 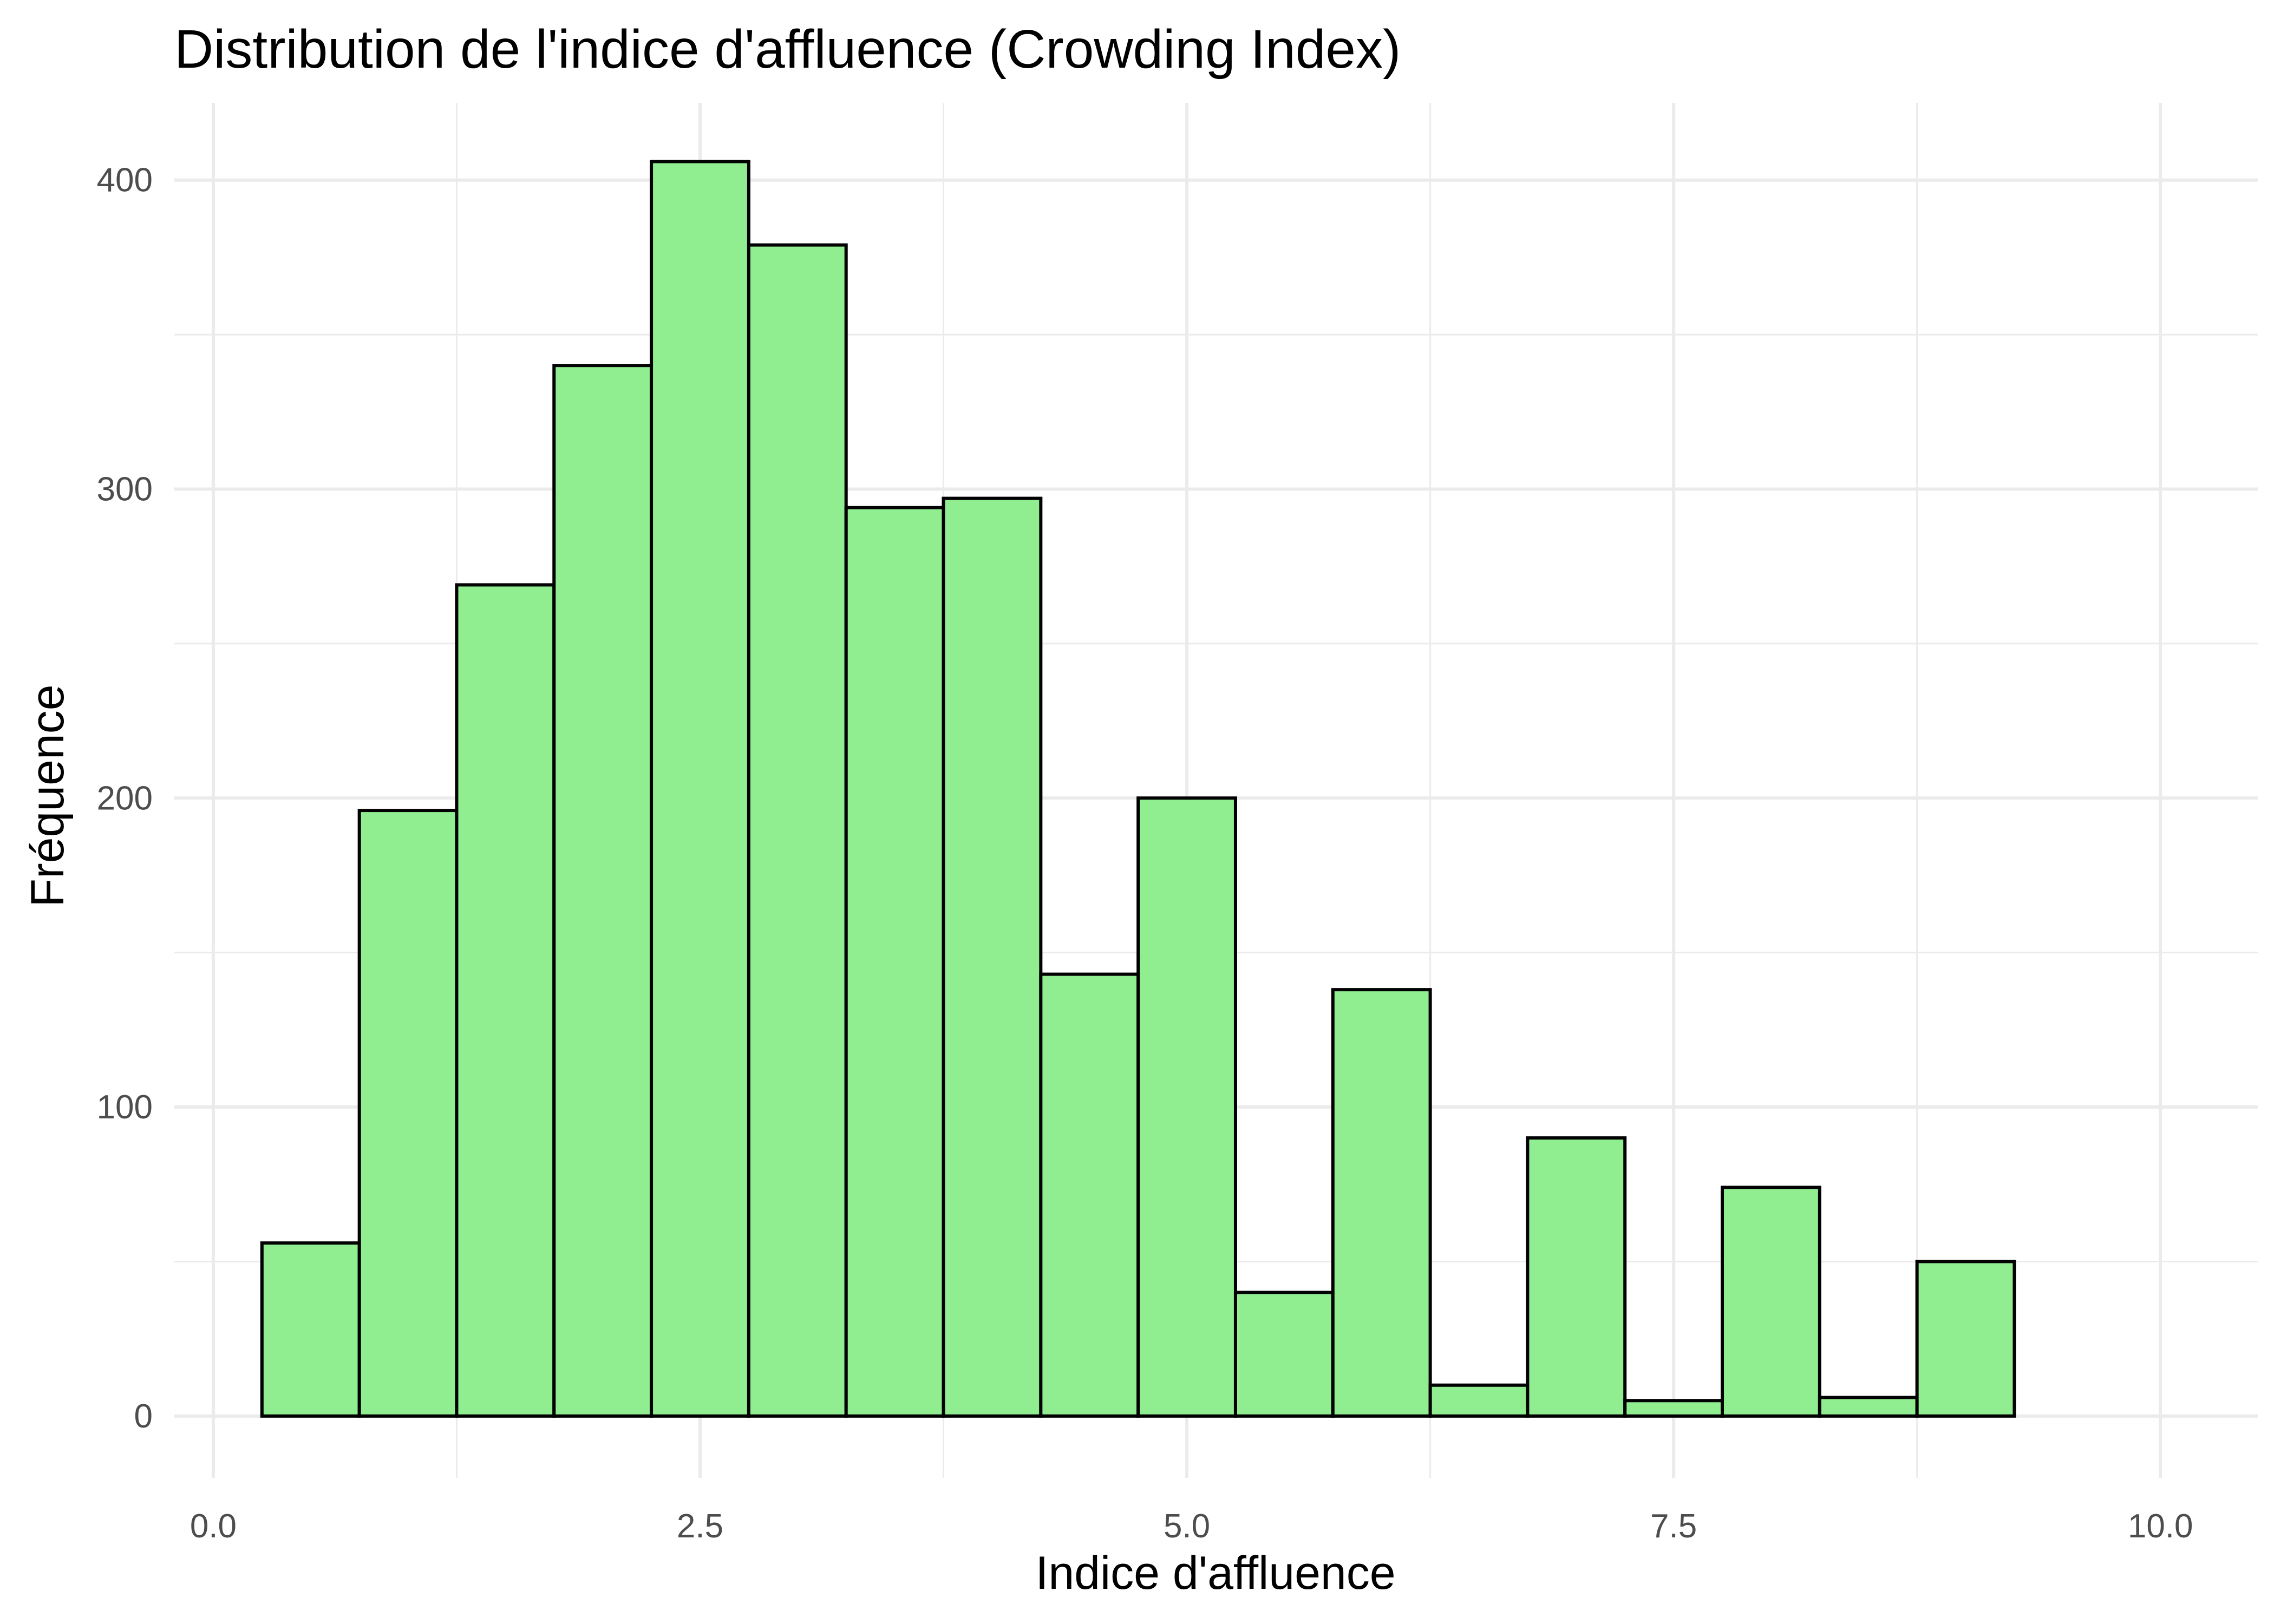 What do you see at coordinates (48, 795) in the screenshot?
I see `y-axis-title: Fréquence` at bounding box center [48, 795].